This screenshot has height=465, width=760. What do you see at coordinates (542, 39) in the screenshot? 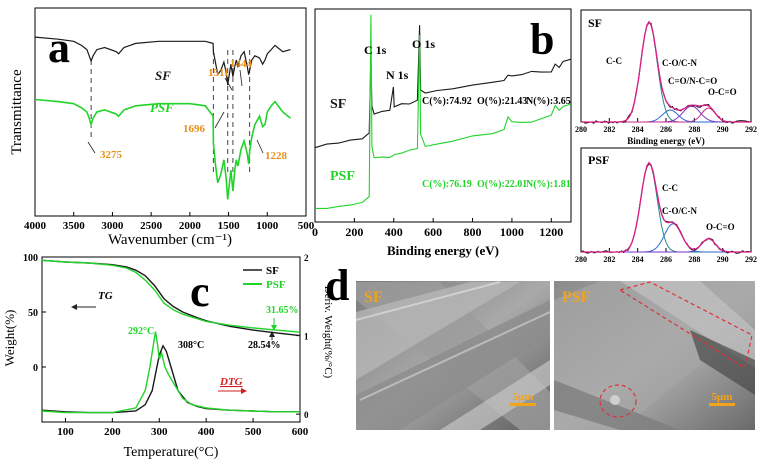
I see `panel-b-letter: b` at bounding box center [542, 39].